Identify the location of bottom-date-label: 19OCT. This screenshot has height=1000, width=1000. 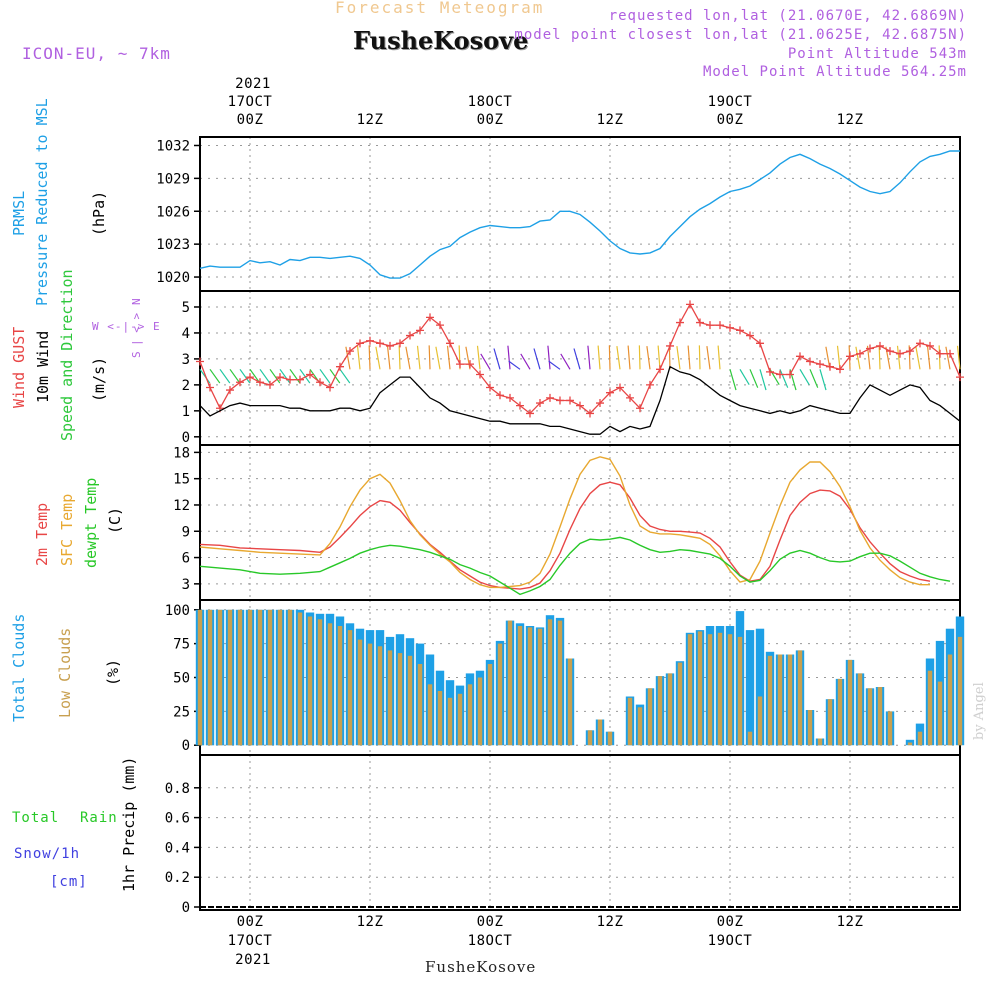
(730, 941).